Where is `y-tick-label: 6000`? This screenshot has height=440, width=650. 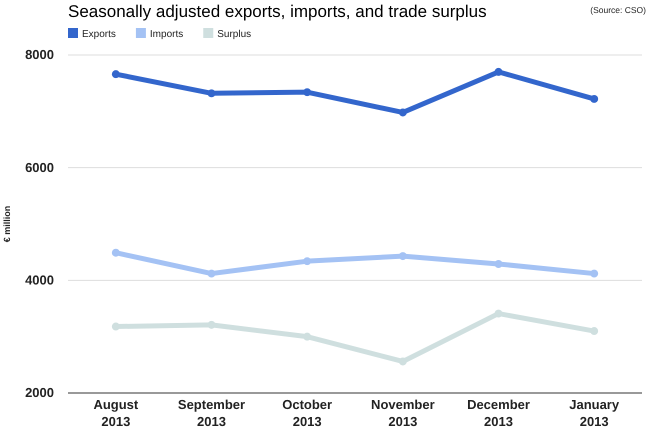 y-tick-label: 6000 is located at coordinates (39, 167).